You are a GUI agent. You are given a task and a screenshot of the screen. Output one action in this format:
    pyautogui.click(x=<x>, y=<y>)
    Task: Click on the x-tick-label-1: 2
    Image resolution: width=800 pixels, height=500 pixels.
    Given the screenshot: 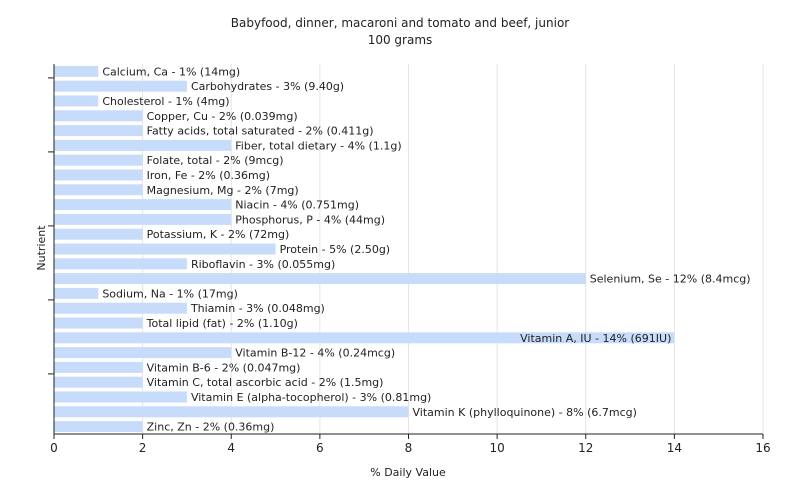 What is the action you would take?
    pyautogui.click(x=143, y=448)
    